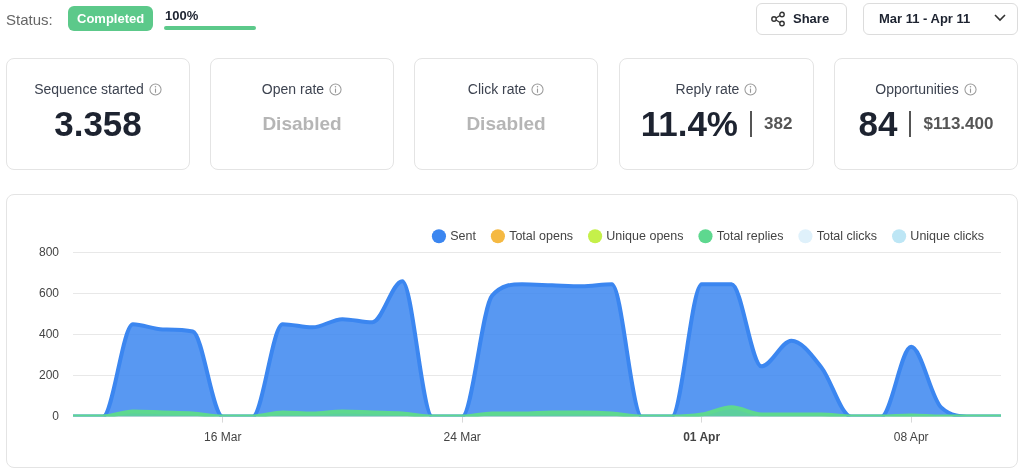 The image size is (1024, 475). I want to click on category-label: Opportunities, so click(917, 89).